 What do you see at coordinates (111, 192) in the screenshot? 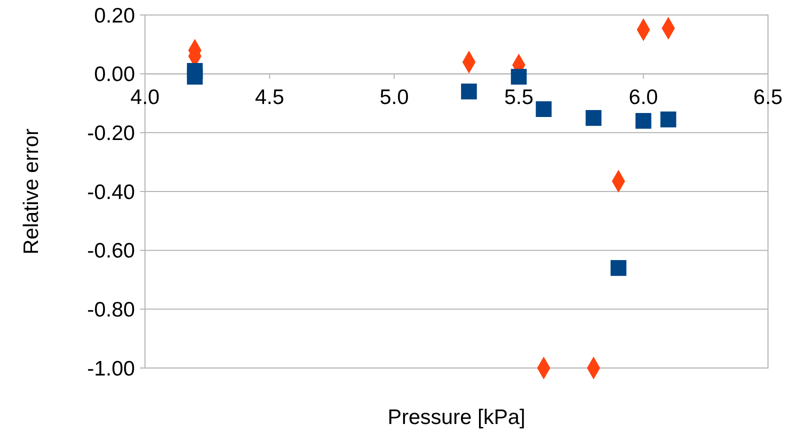
I see `y-tick-label: -0.40` at bounding box center [111, 192].